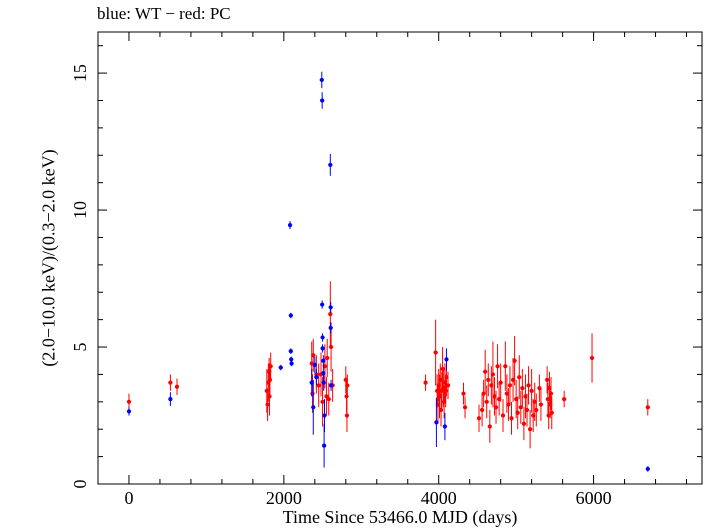  I want to click on x-axis-label: Time Since 53466.0 MJD (days), so click(400, 517).